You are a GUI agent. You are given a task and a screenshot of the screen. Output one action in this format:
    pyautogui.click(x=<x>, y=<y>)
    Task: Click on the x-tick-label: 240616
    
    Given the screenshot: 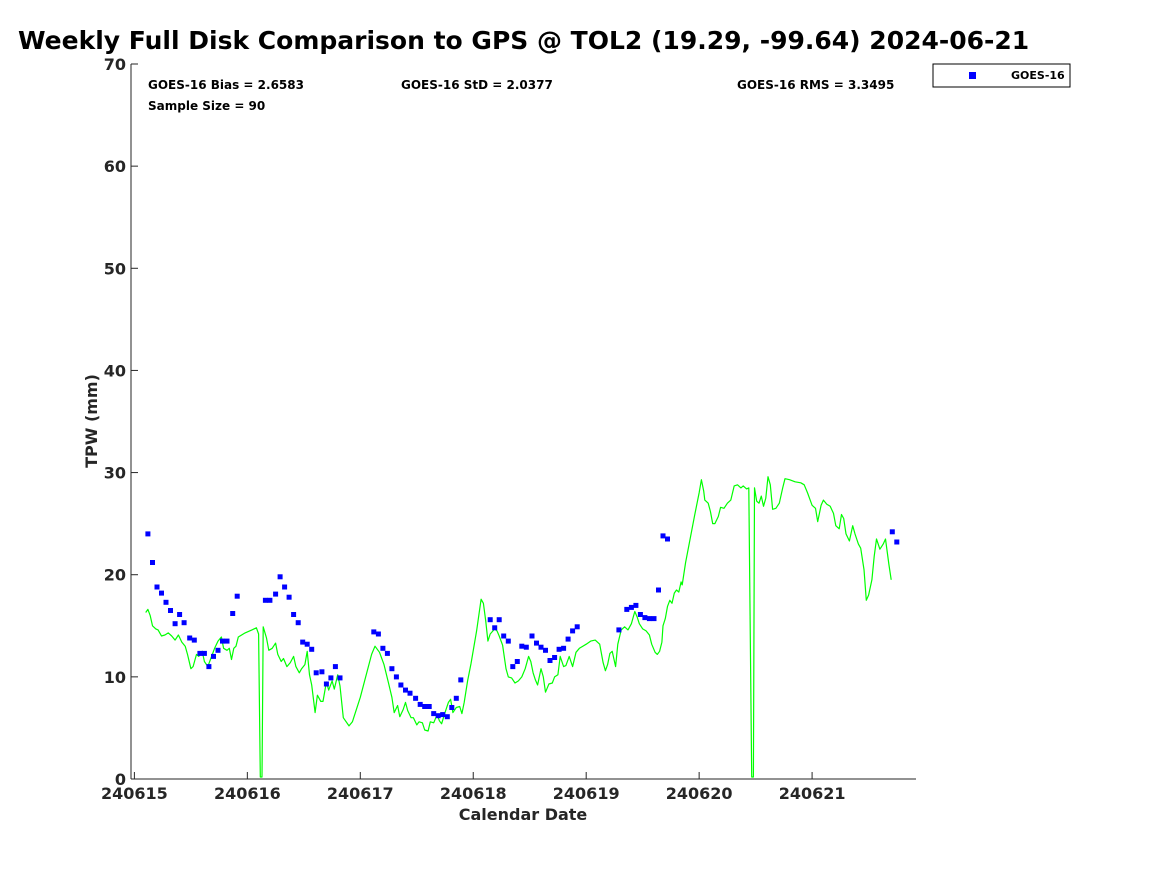 What is the action you would take?
    pyautogui.click(x=247, y=793)
    